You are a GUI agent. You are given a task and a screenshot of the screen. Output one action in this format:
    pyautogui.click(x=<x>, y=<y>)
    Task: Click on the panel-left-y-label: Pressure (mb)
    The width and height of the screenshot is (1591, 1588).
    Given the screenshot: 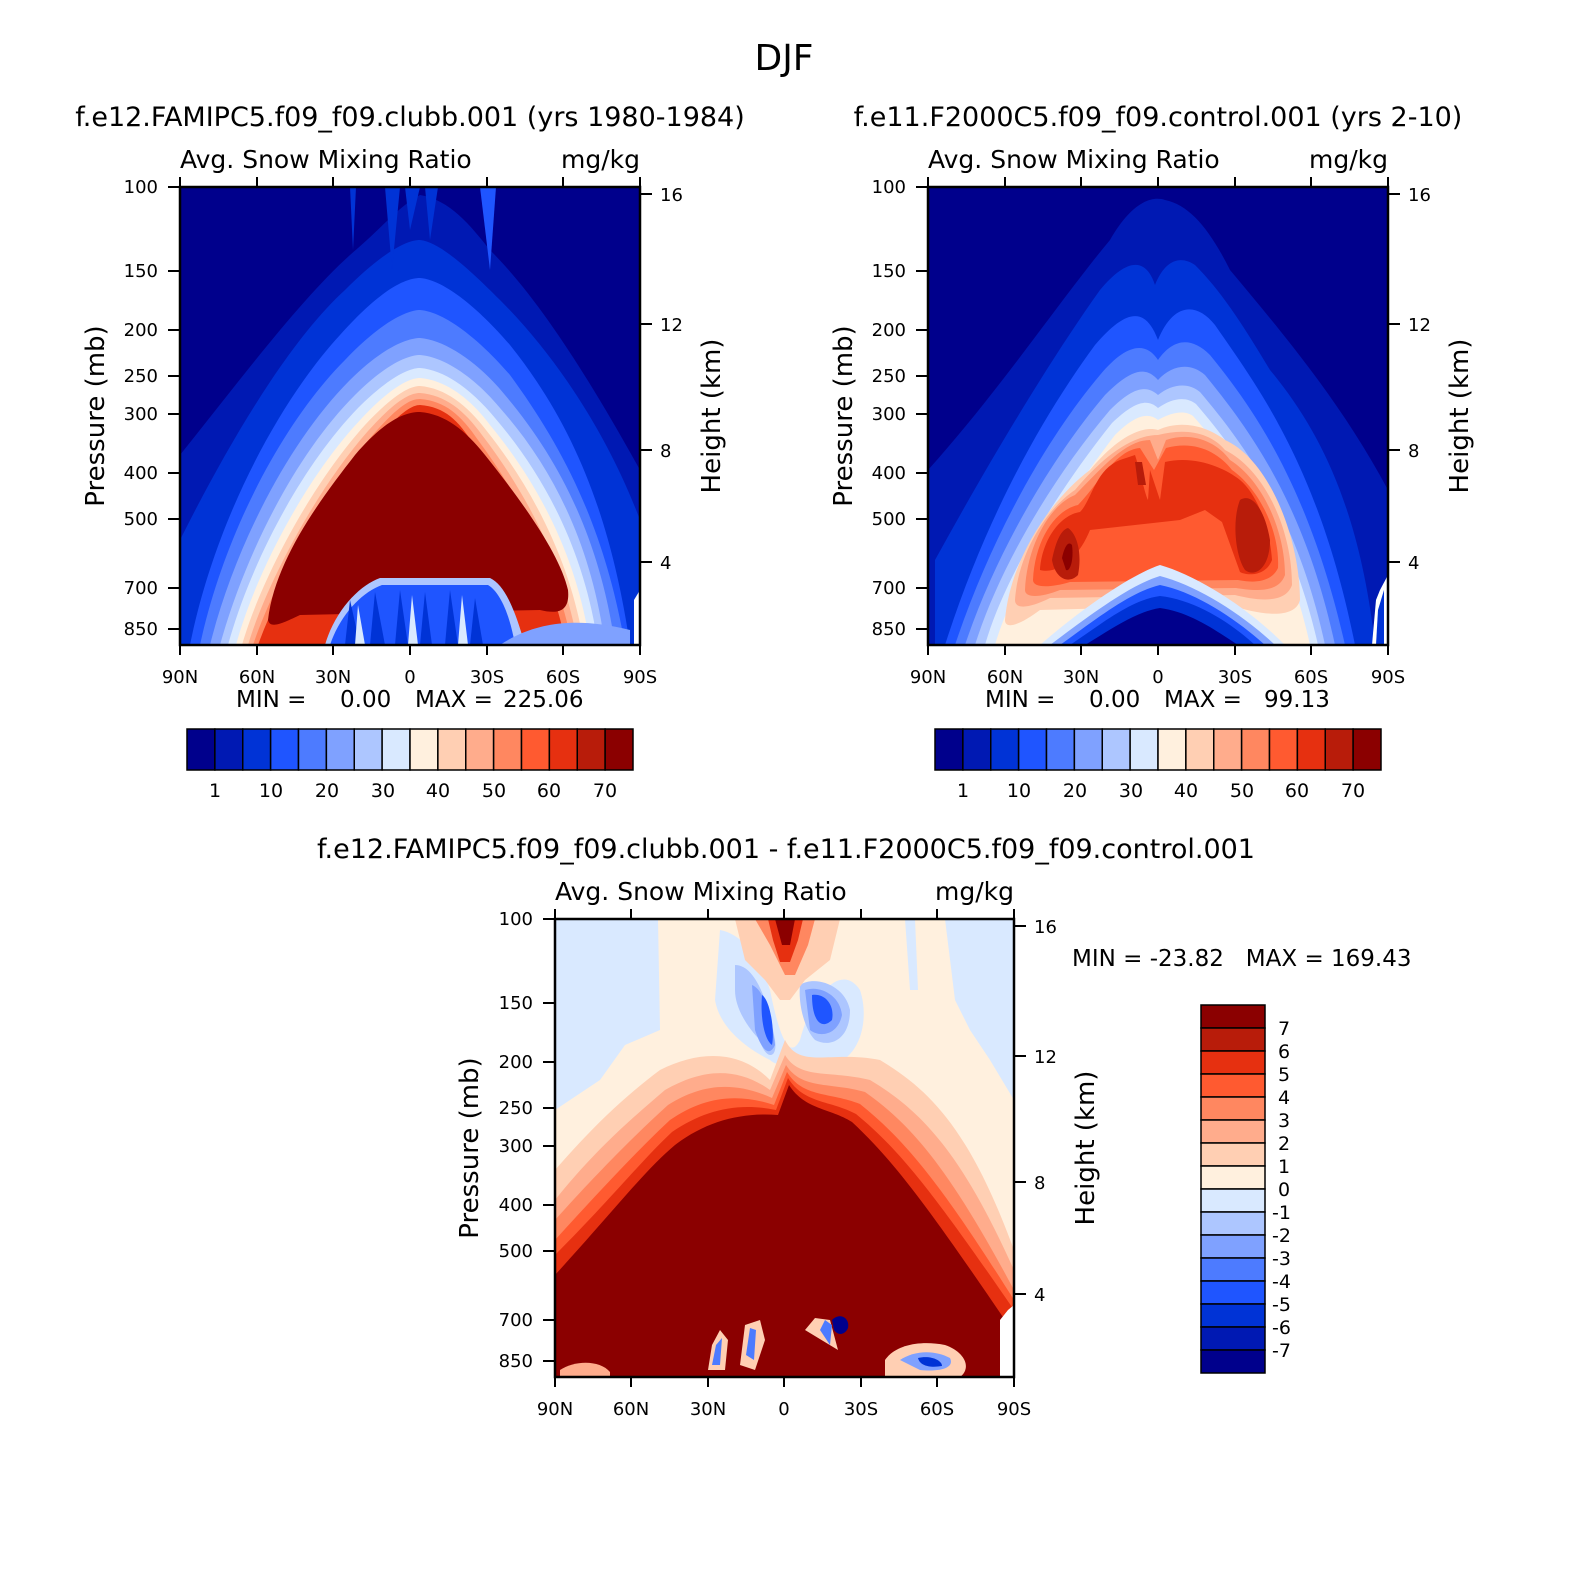 What is the action you would take?
    pyautogui.click(x=96, y=415)
    